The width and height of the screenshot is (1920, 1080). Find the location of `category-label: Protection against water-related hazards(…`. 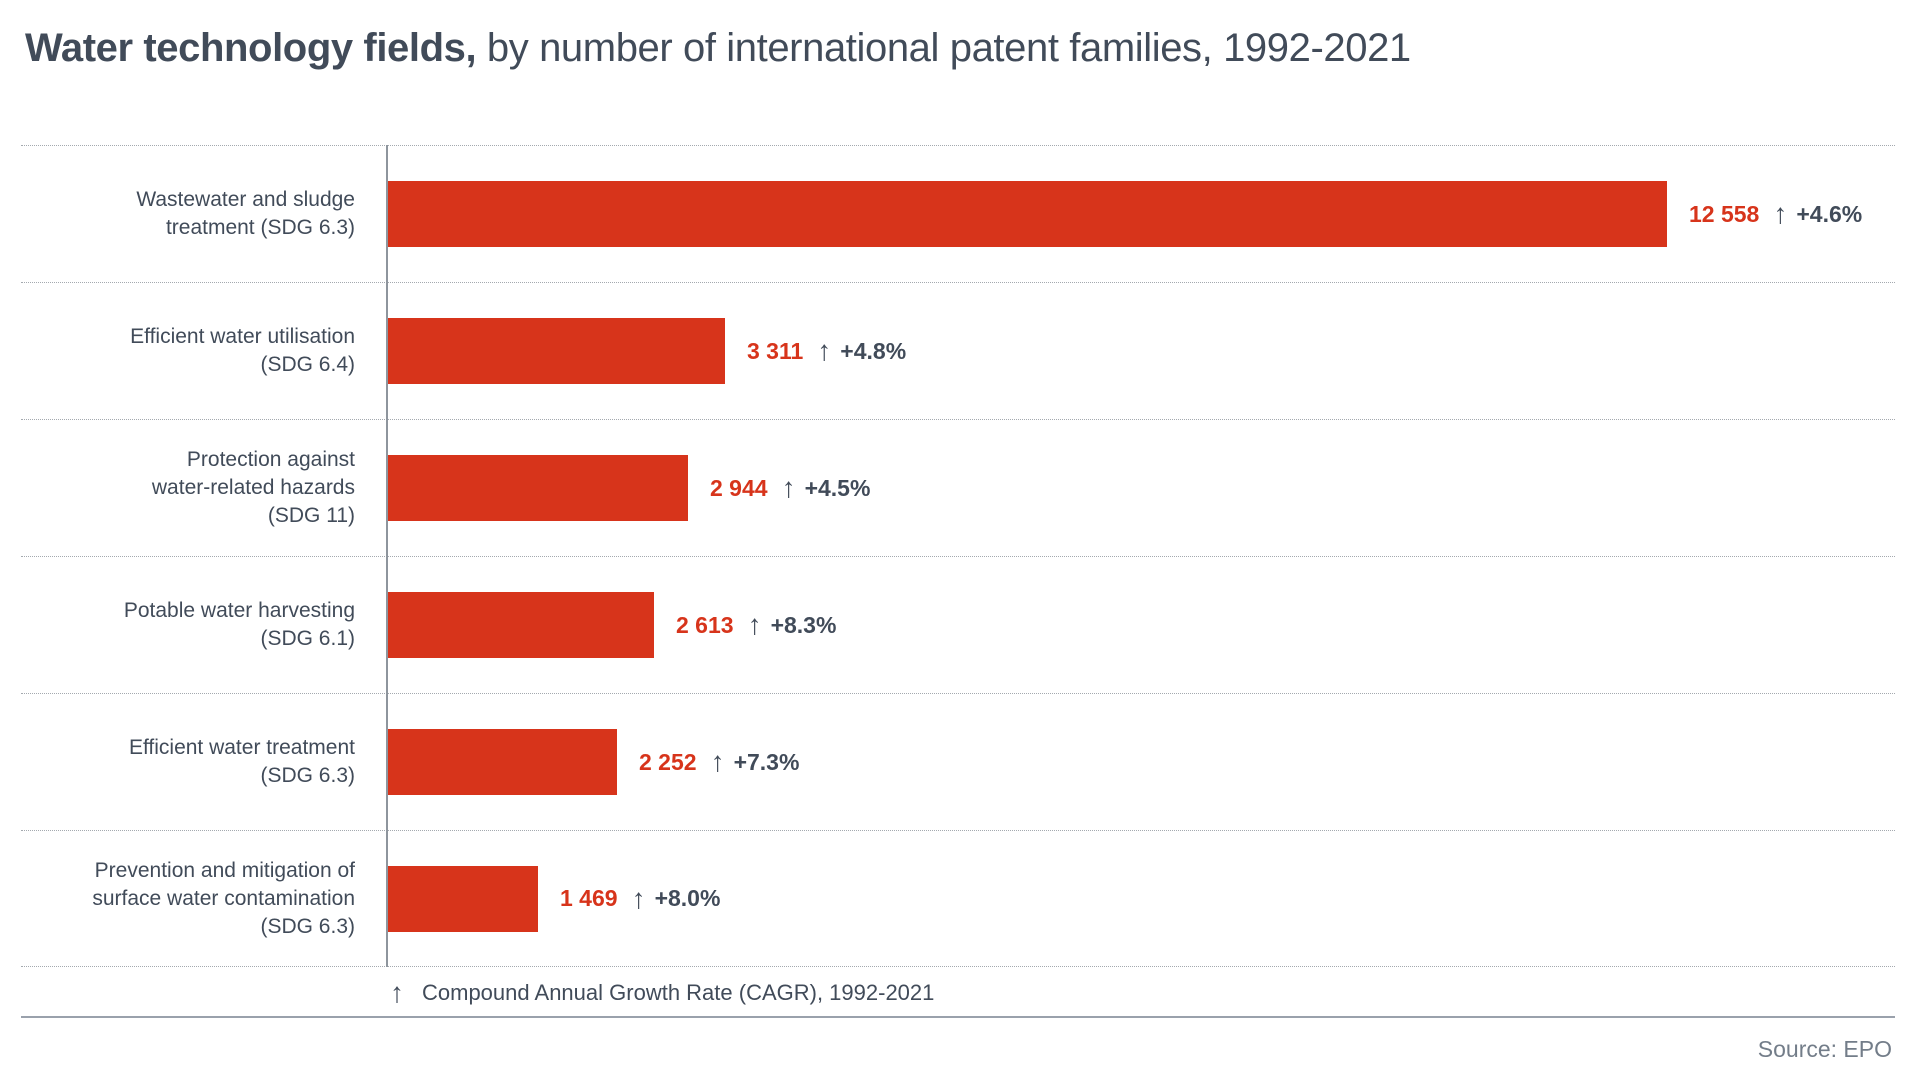

category-label: Protection against water-related hazards(… is located at coordinates (253, 487).